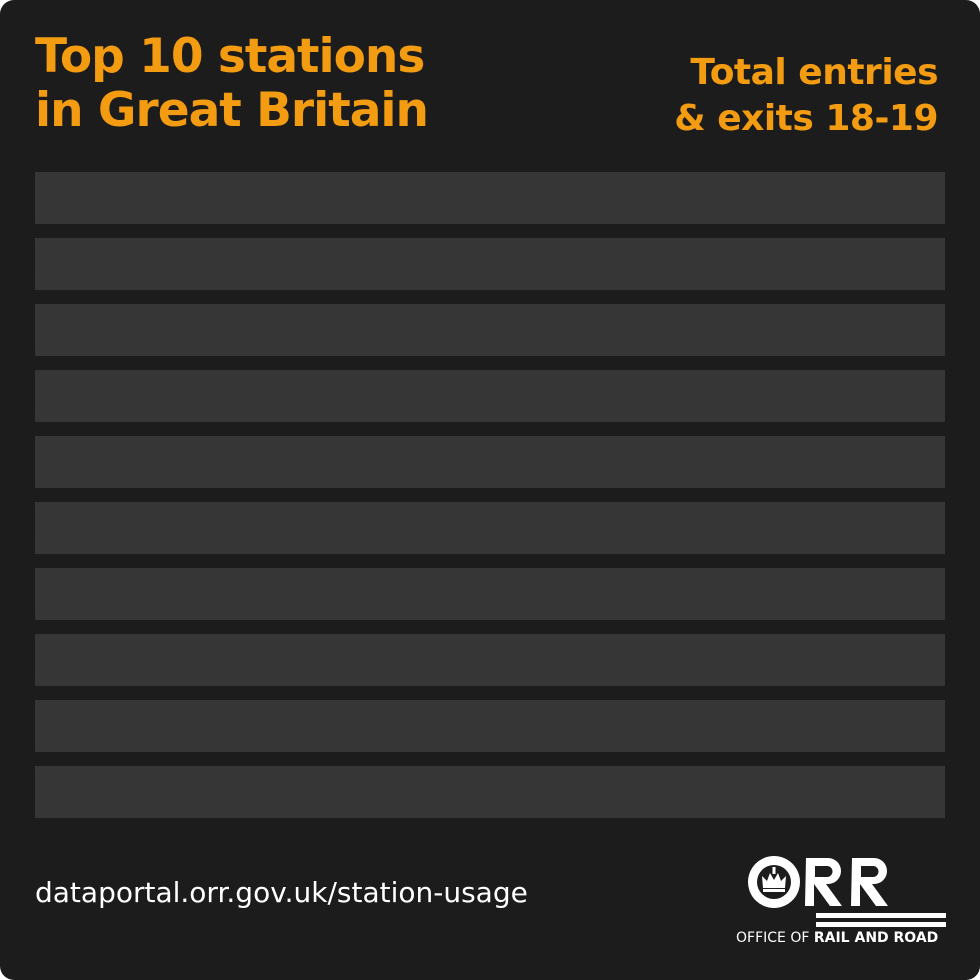 This screenshot has height=980, width=980. I want to click on title-line-2: in Great Britain, so click(232, 110).